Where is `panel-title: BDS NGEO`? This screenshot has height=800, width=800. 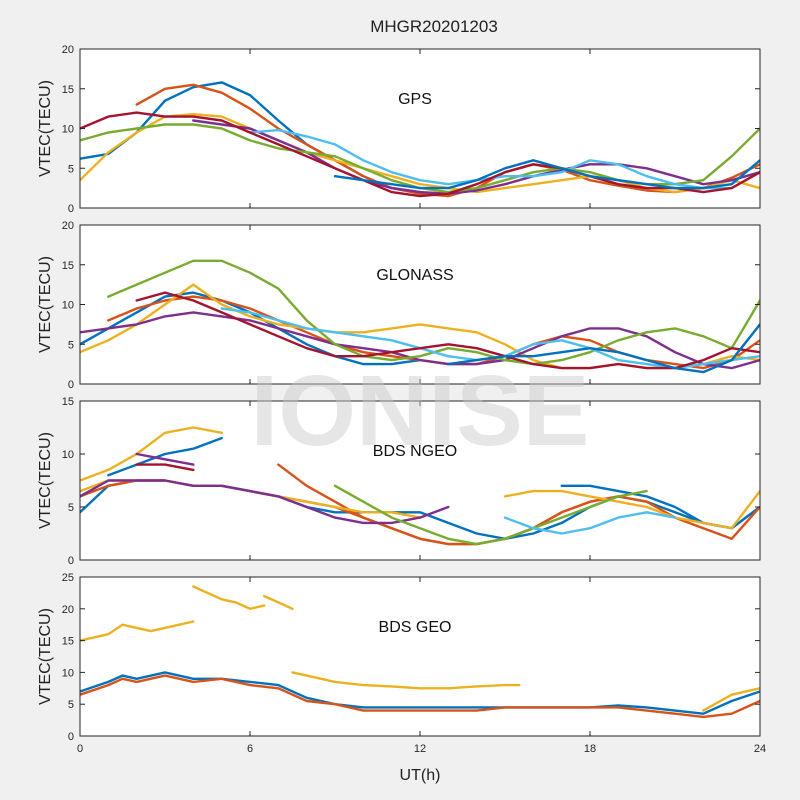 panel-title: BDS NGEO is located at coordinates (415, 451).